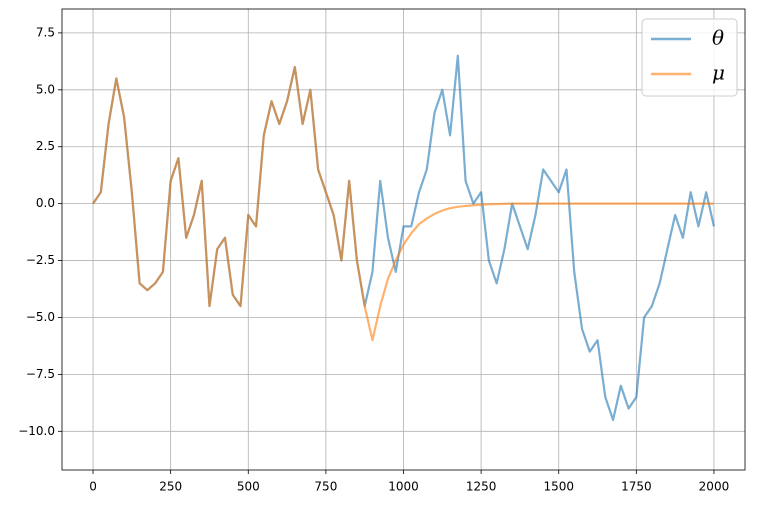 The image size is (769, 505). I want to click on x-tick-label: 2000, so click(714, 487).